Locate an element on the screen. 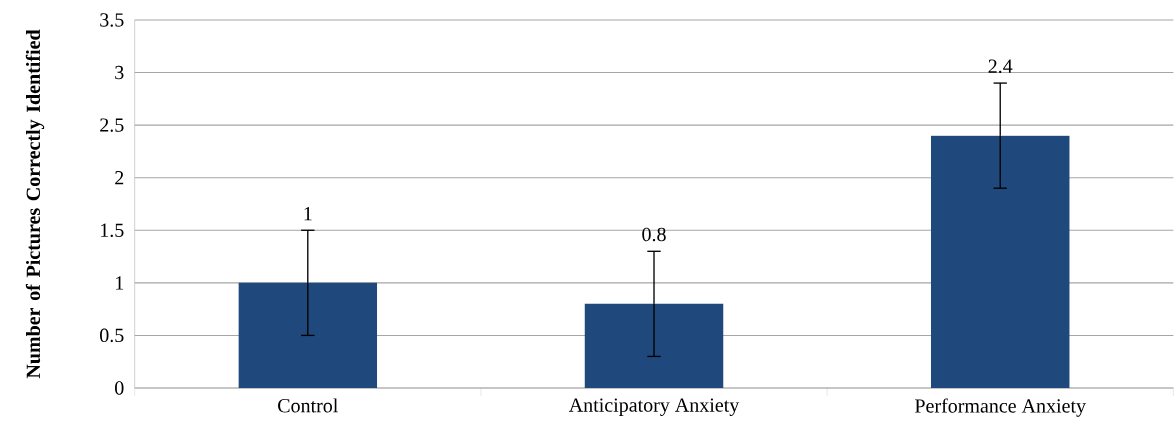 The height and width of the screenshot is (438, 1176). y-tick-label: 2 is located at coordinates (119, 178).